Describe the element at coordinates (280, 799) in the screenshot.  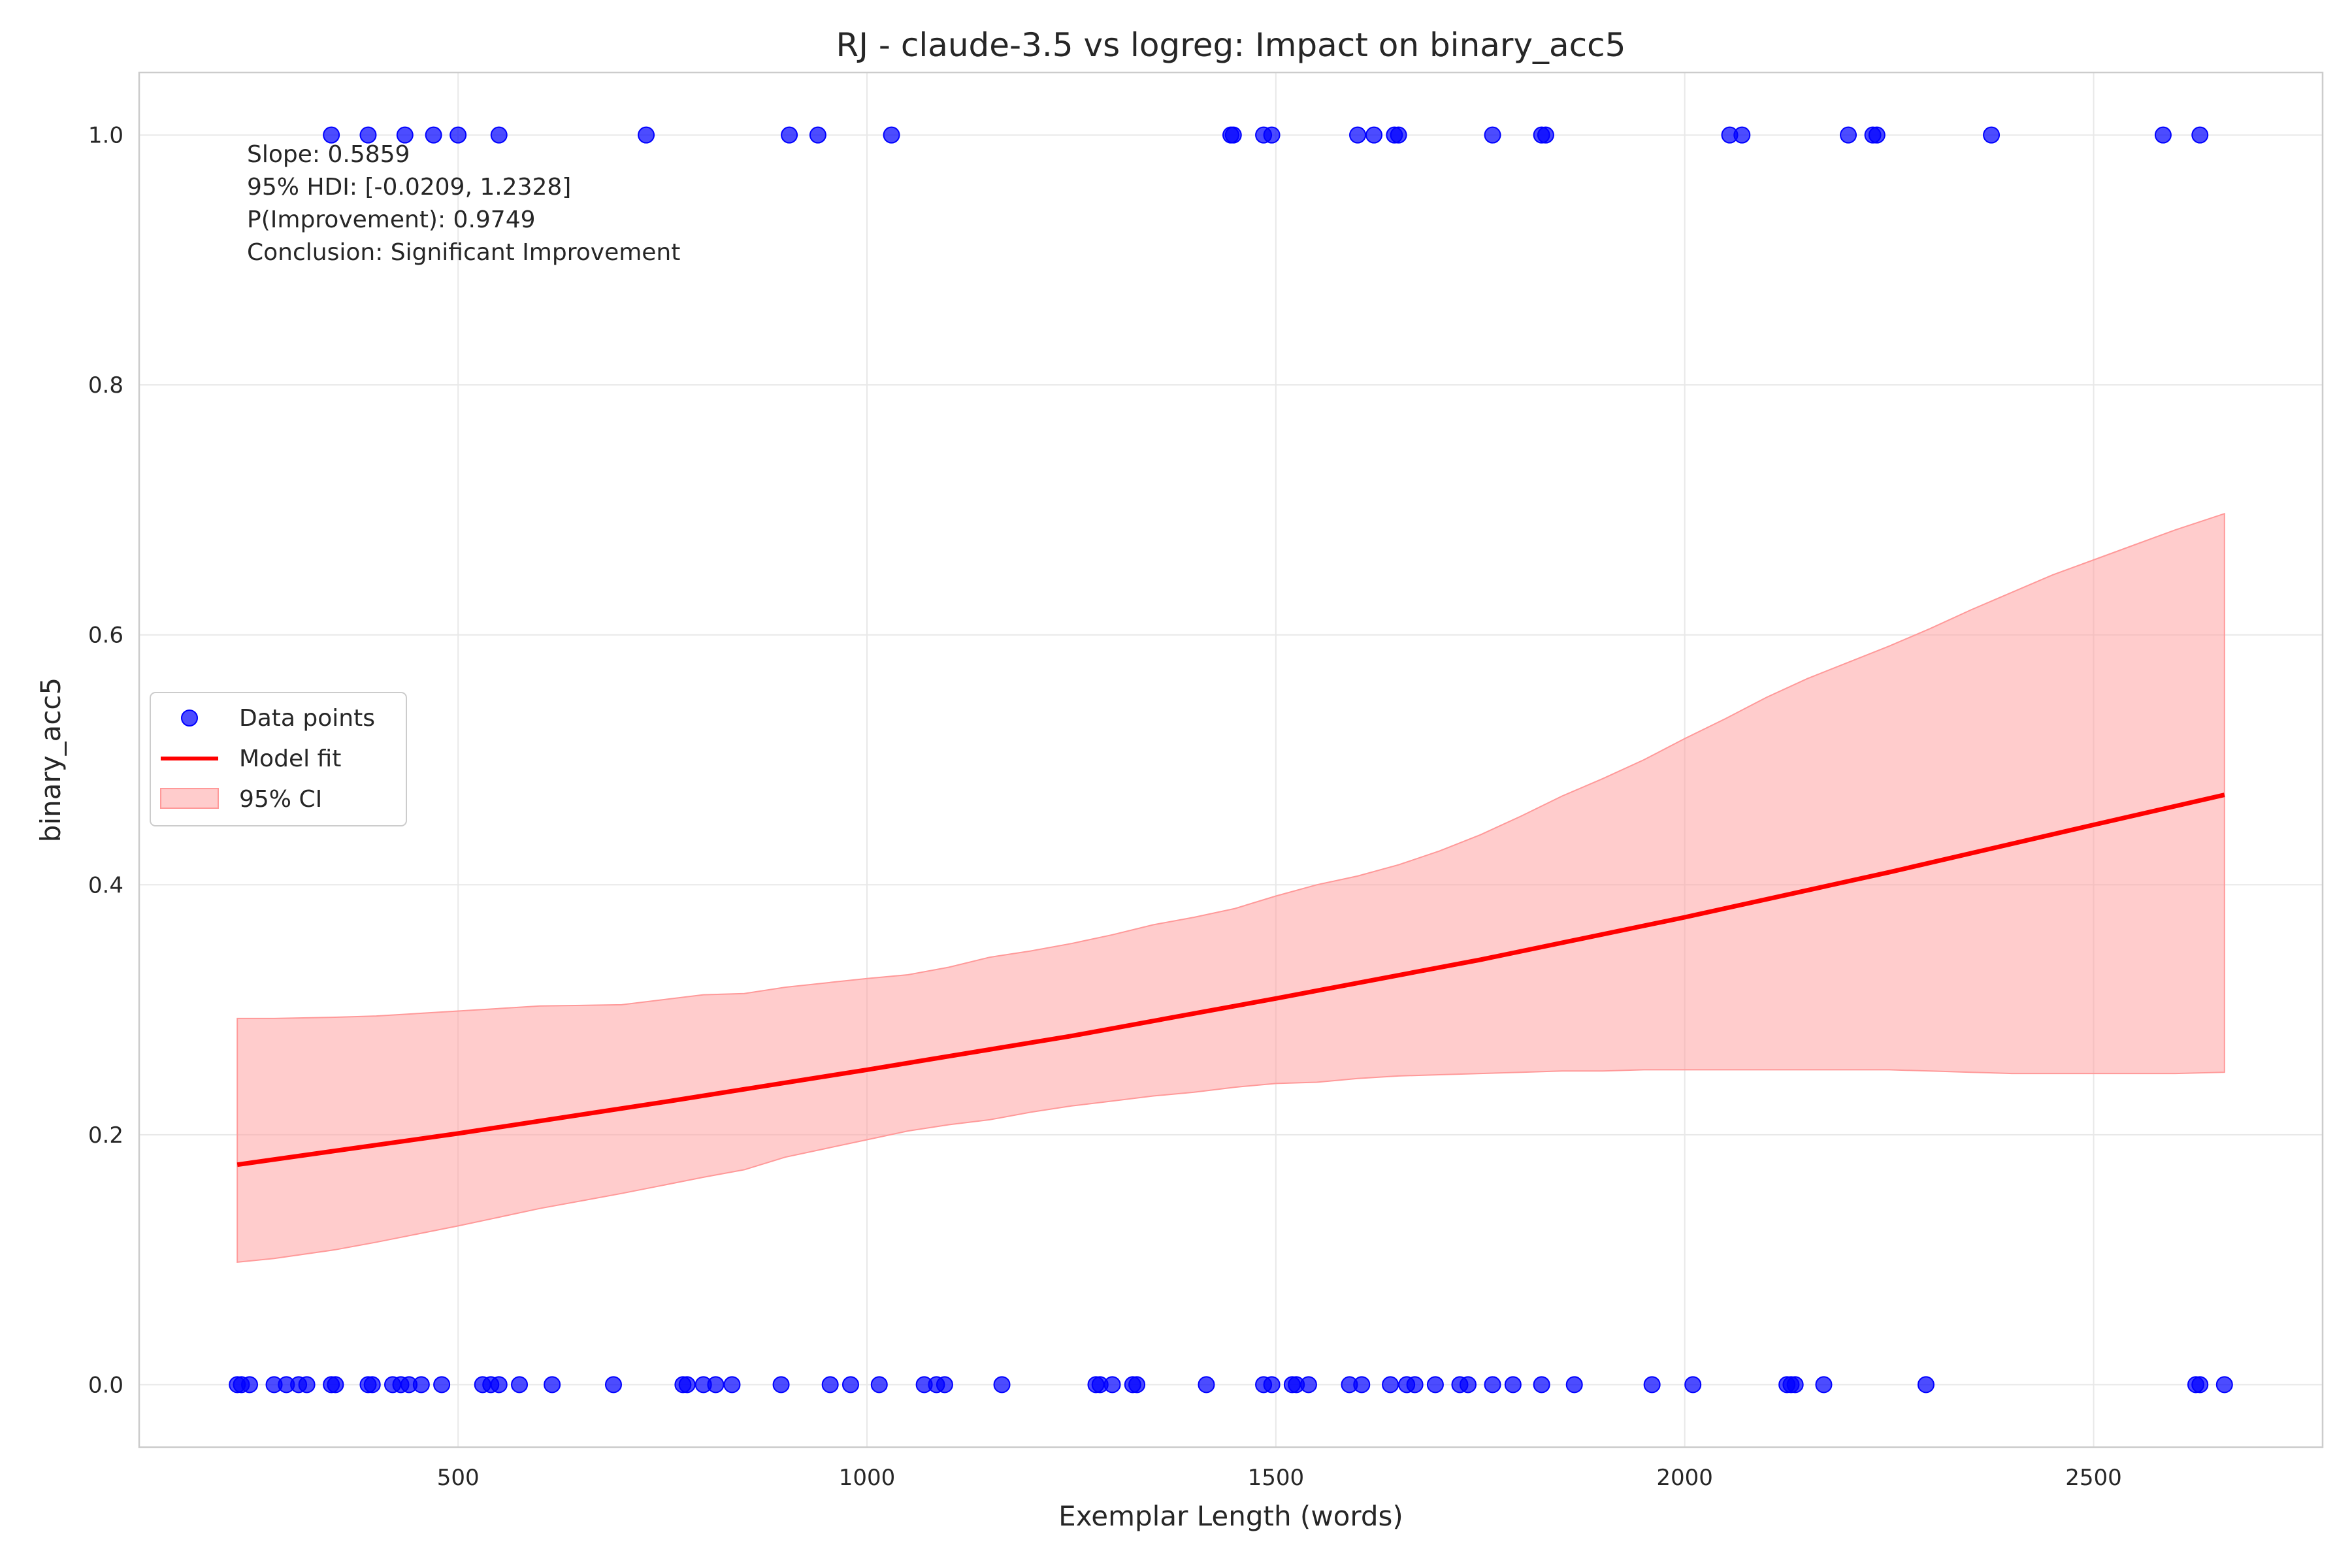
I see `legend-label-ci: 95% CI` at that location.